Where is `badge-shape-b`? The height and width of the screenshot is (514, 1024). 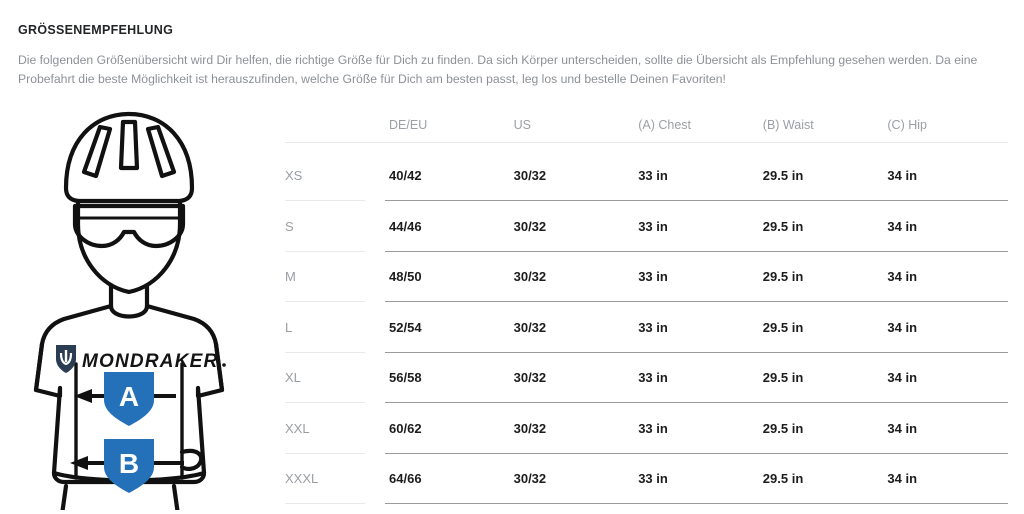
badge-shape-b is located at coordinates (129, 466).